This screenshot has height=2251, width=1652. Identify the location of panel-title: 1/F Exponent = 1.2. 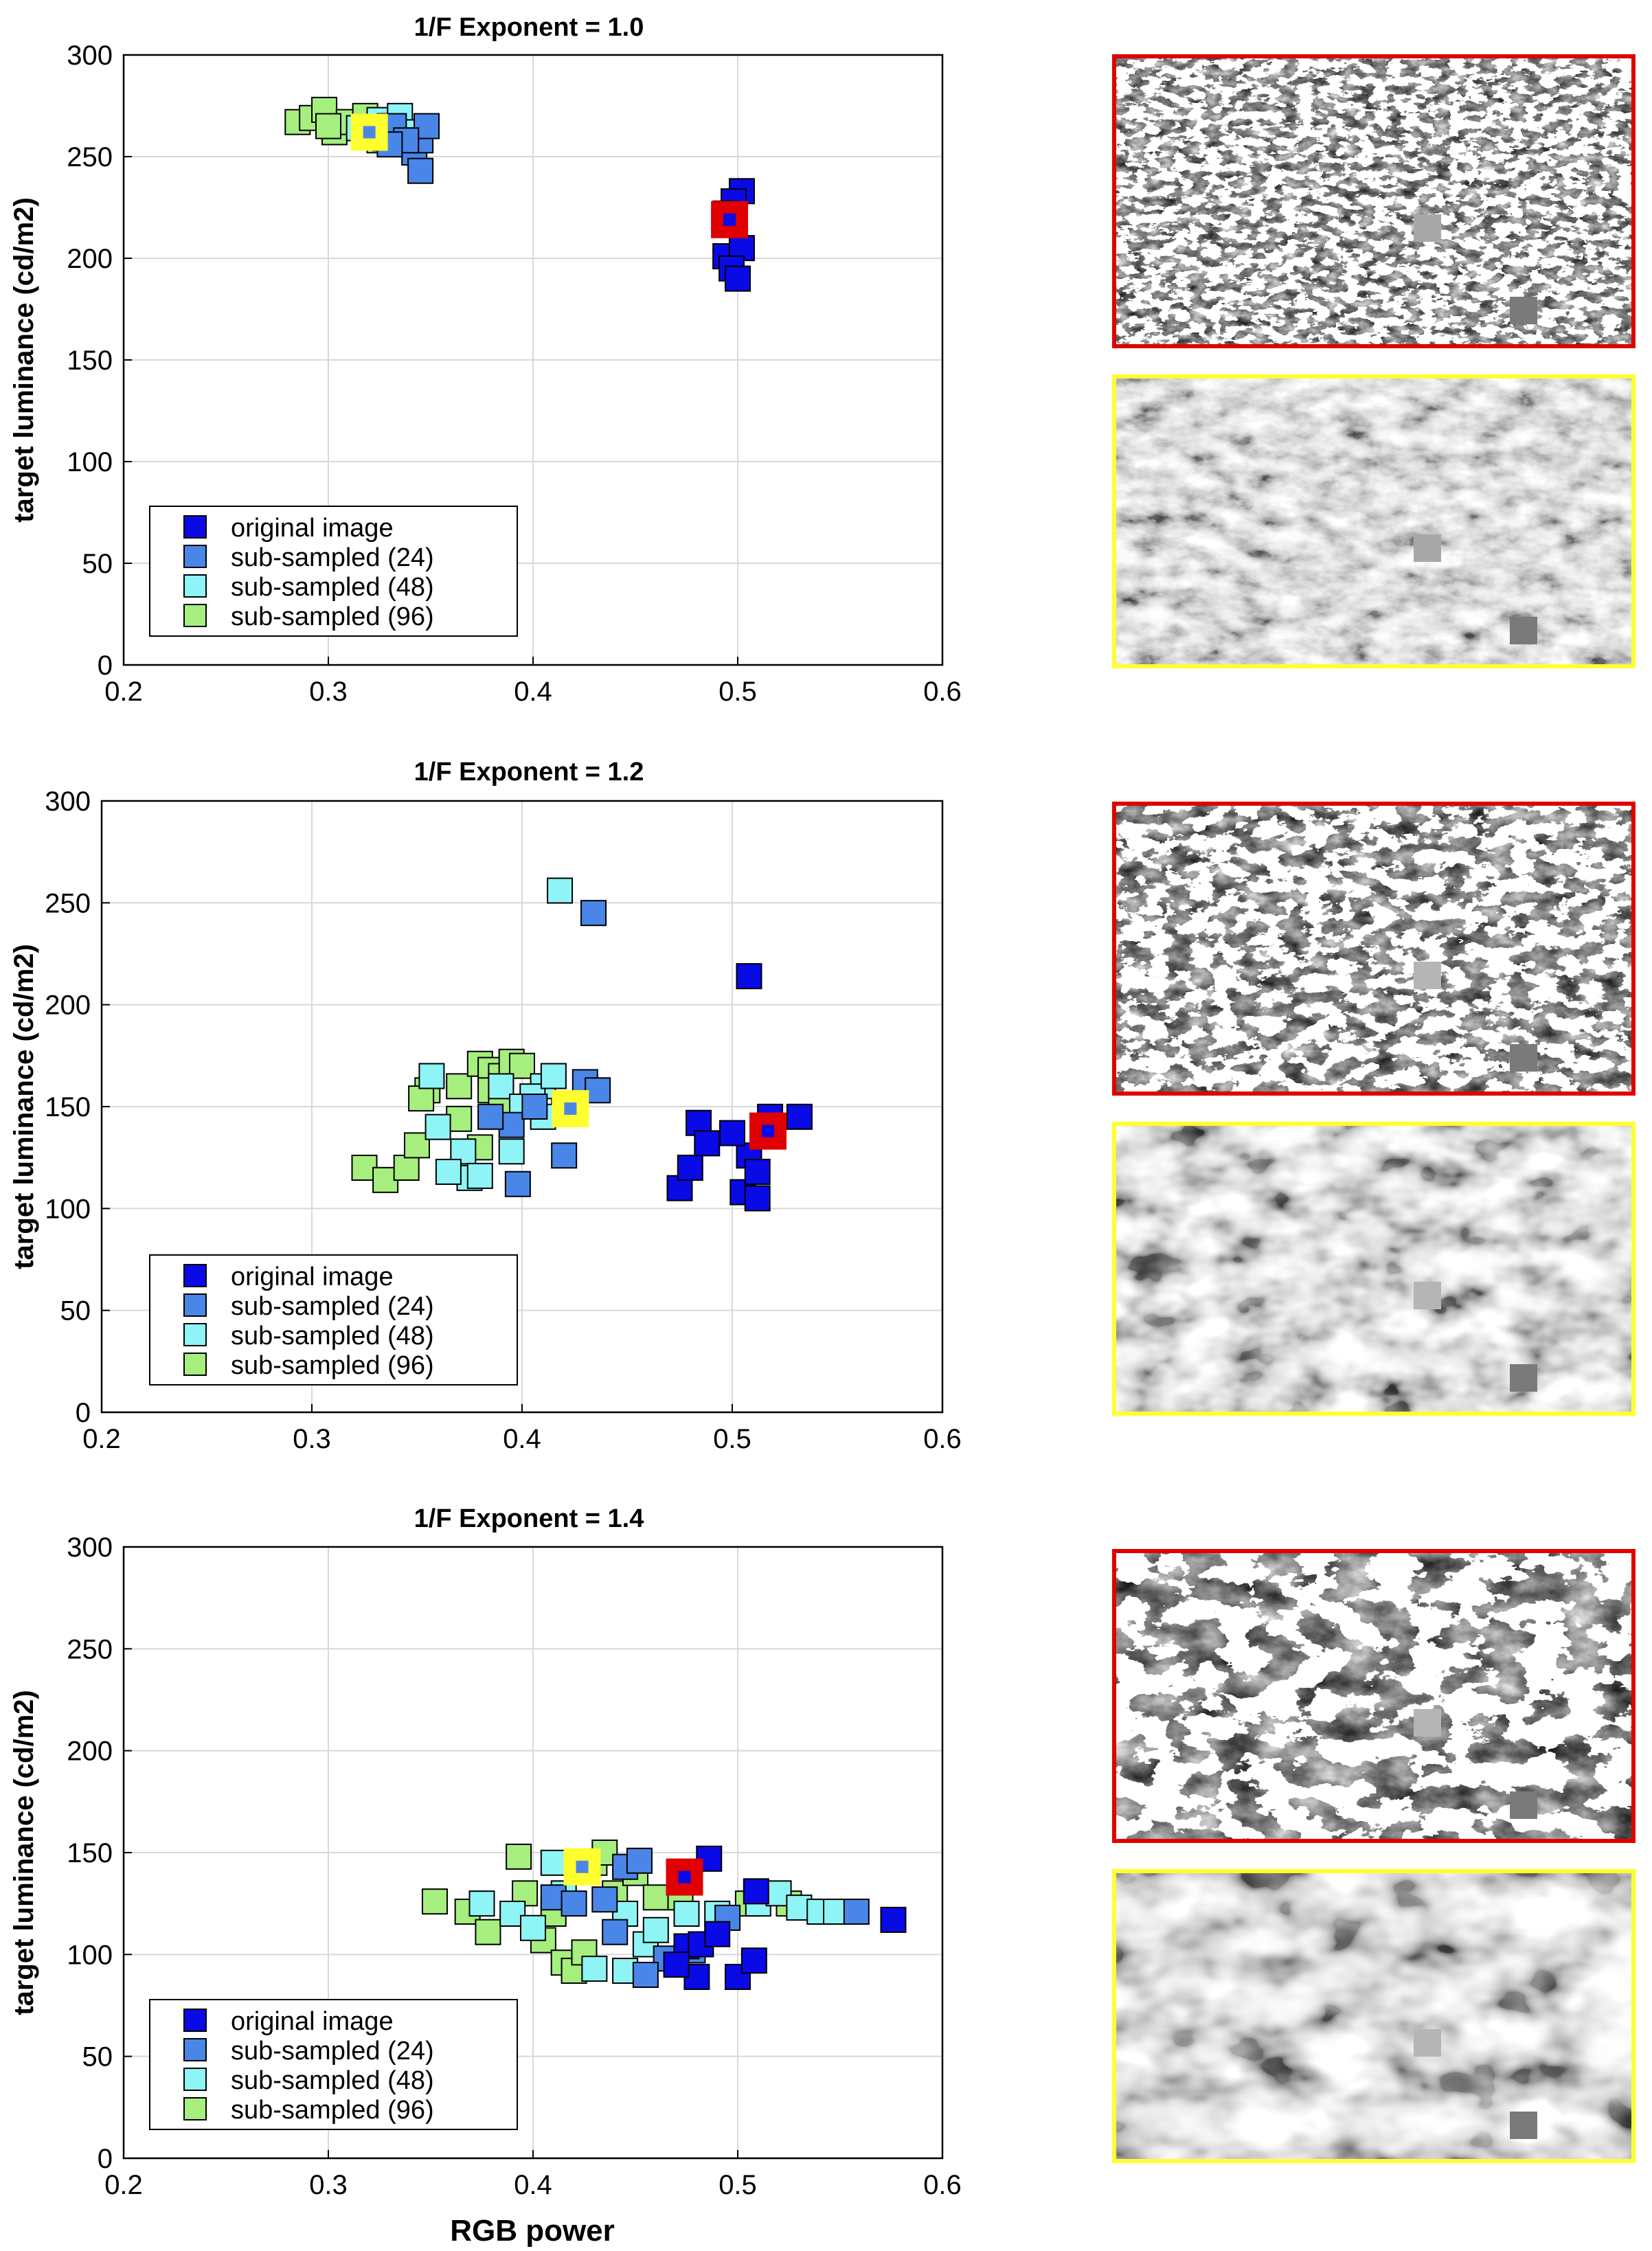
(529, 772).